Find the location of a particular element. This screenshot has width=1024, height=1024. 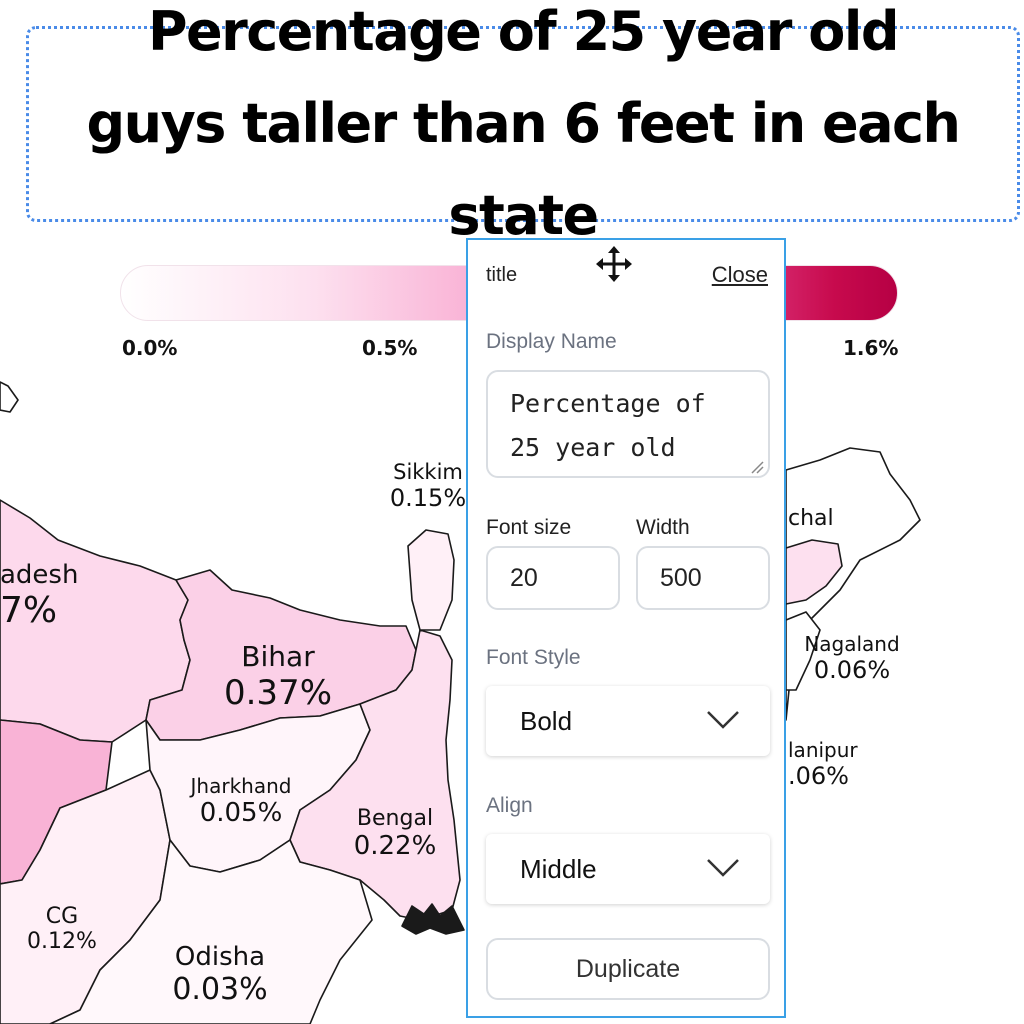

label-region-1-name: Bihar is located at coordinates (278, 656).